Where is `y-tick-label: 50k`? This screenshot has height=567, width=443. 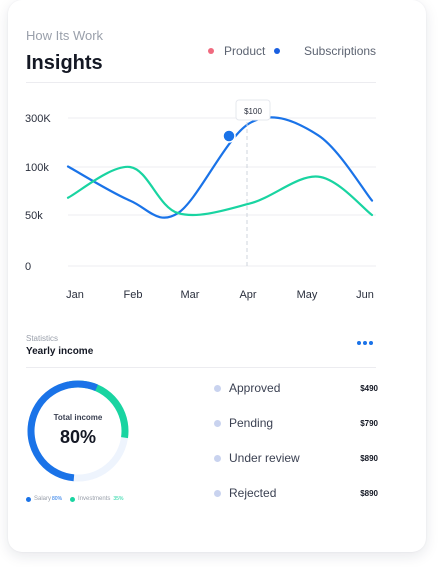 y-tick-label: 50k is located at coordinates (34, 216).